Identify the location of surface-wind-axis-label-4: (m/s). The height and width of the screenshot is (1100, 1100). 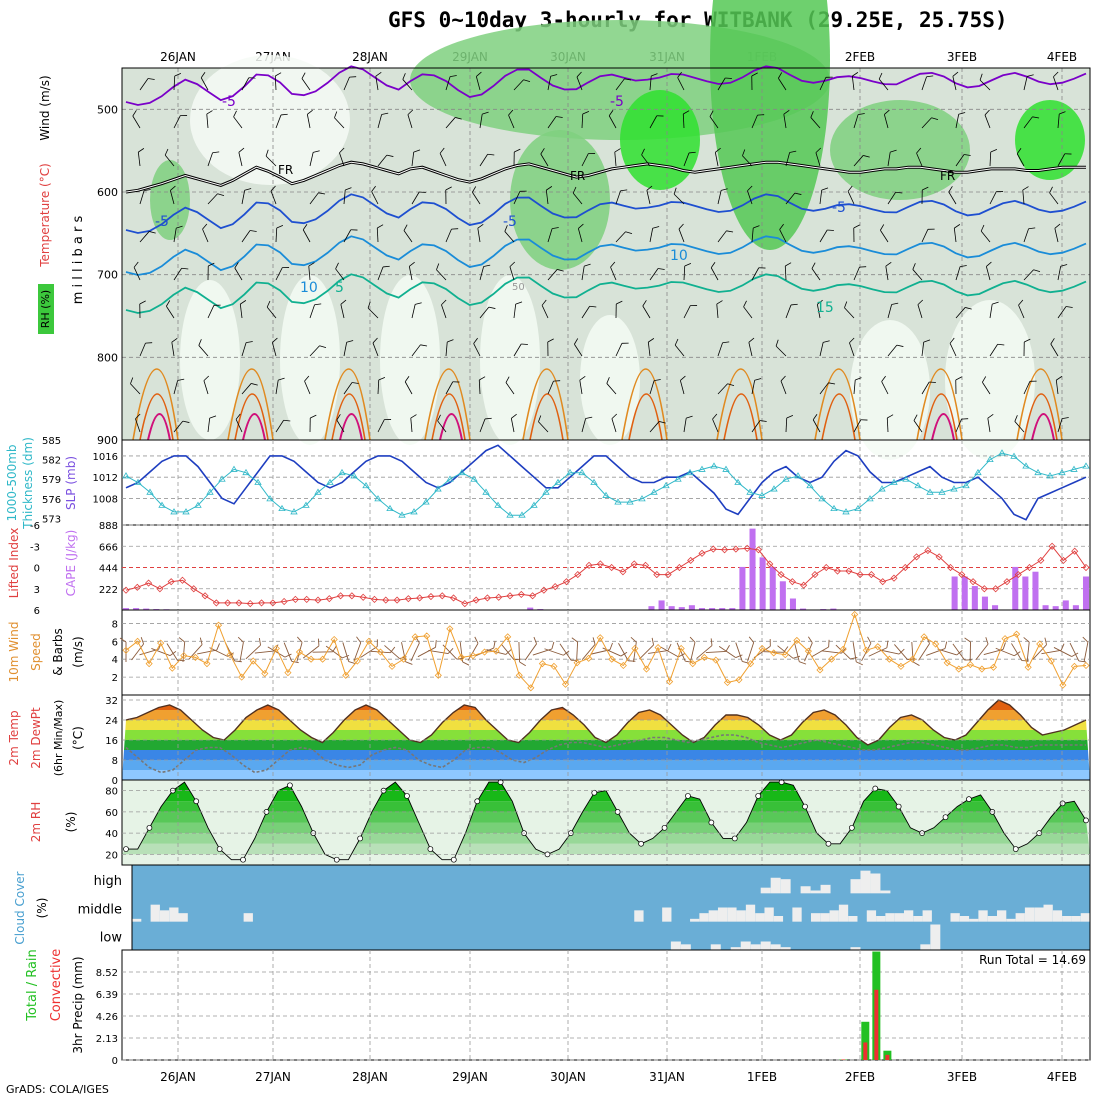
(78, 651).